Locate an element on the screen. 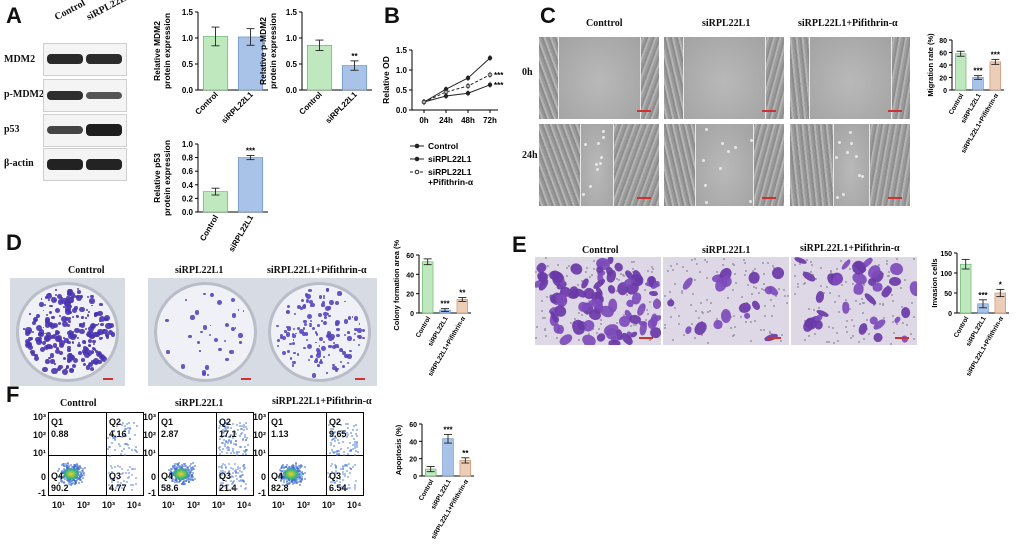  band-actin-label: β-actin is located at coordinates (19, 163).